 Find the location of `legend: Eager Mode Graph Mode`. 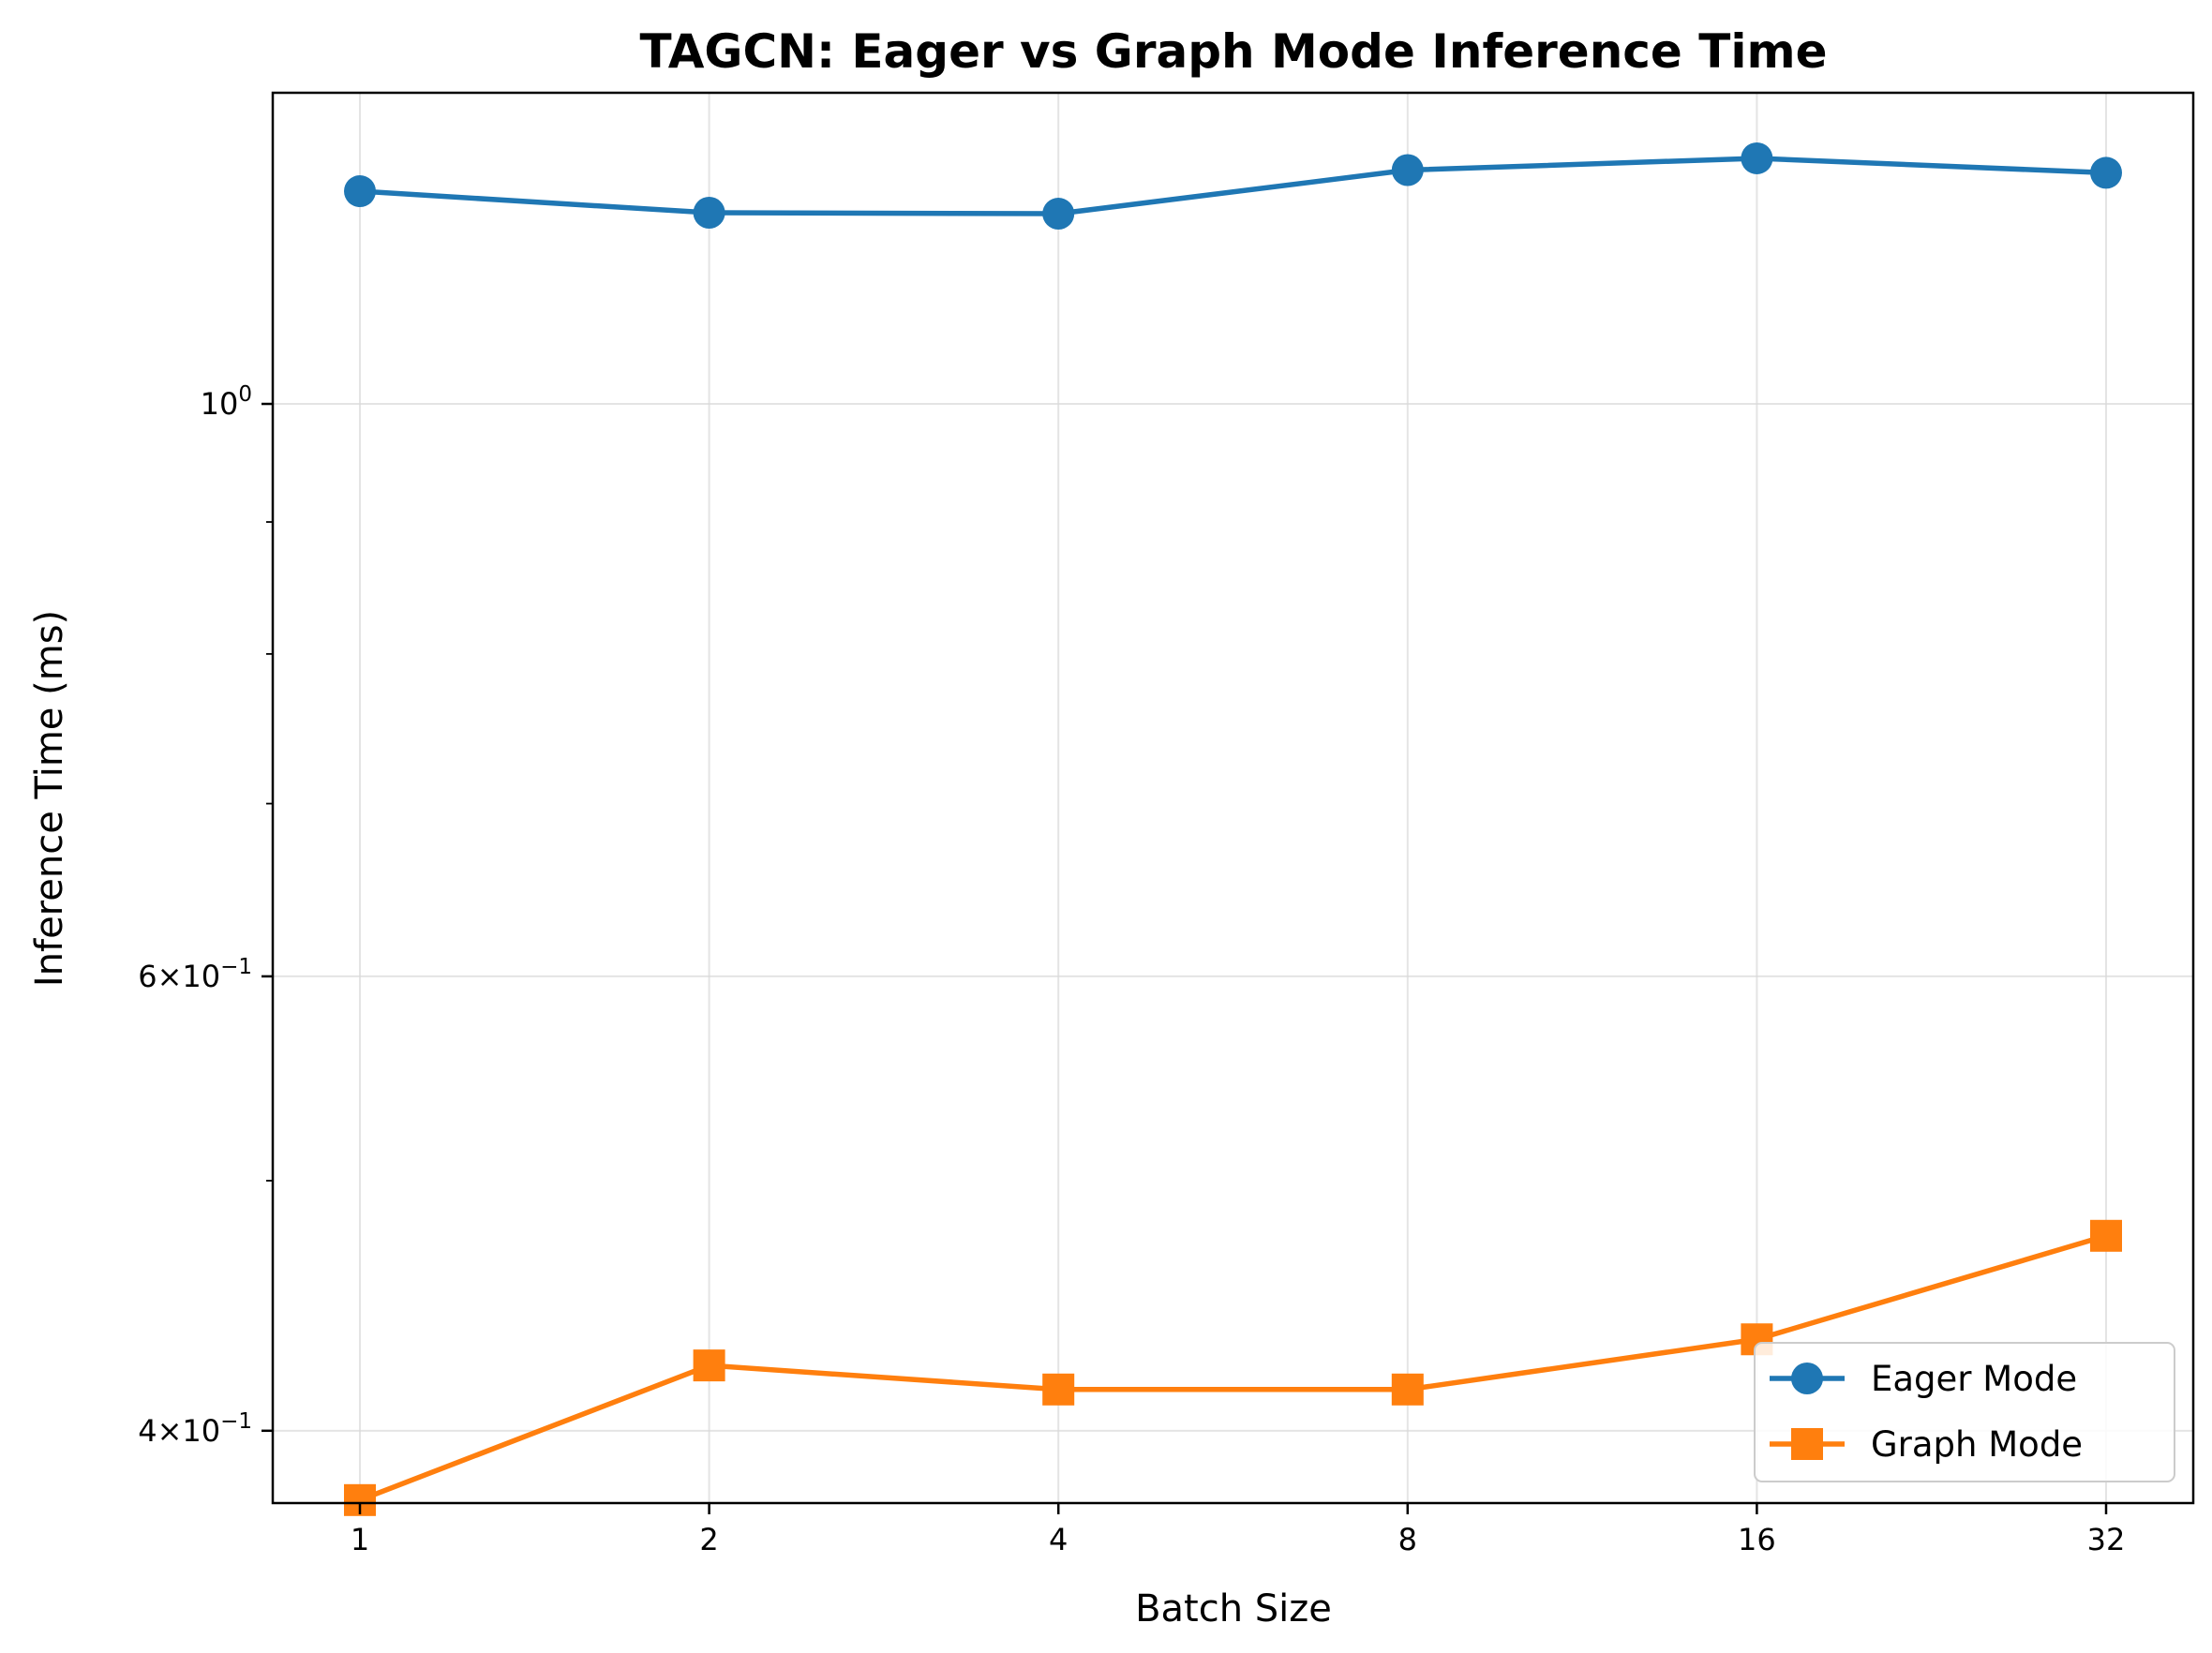

legend: Eager Mode Graph Mode is located at coordinates (1964, 1412).